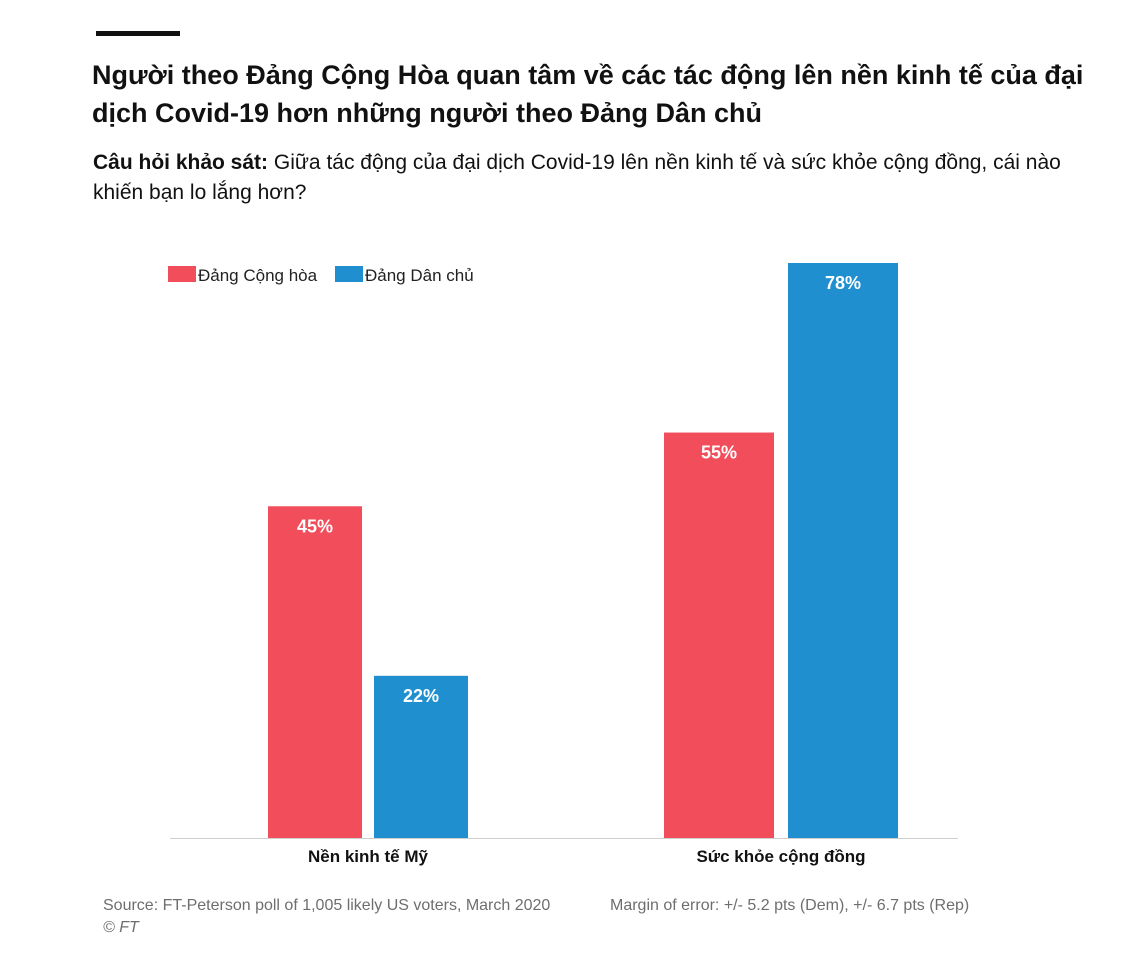 This screenshot has width=1138, height=962. Describe the element at coordinates (258, 275) in the screenshot. I see `legend-label-rep: Đảng Cộng hòa` at that location.